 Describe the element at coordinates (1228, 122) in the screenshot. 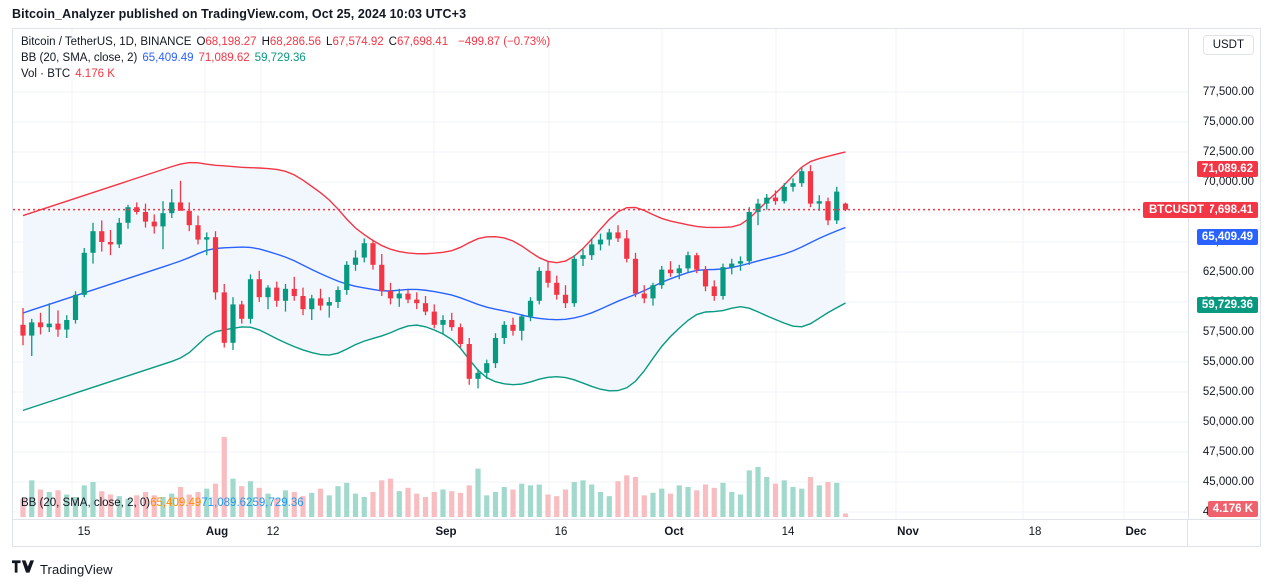

I see `price-tick: 75,000.00` at that location.